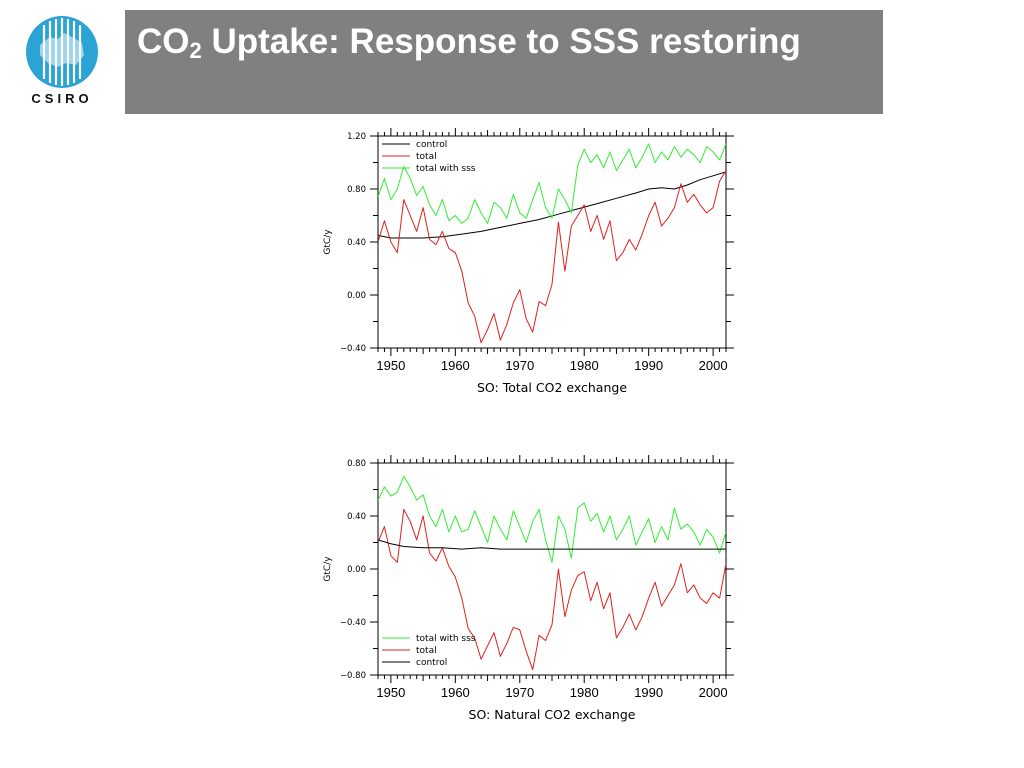 The image size is (1024, 768). I want to click on logo-text: CSIRO, so click(61, 98).